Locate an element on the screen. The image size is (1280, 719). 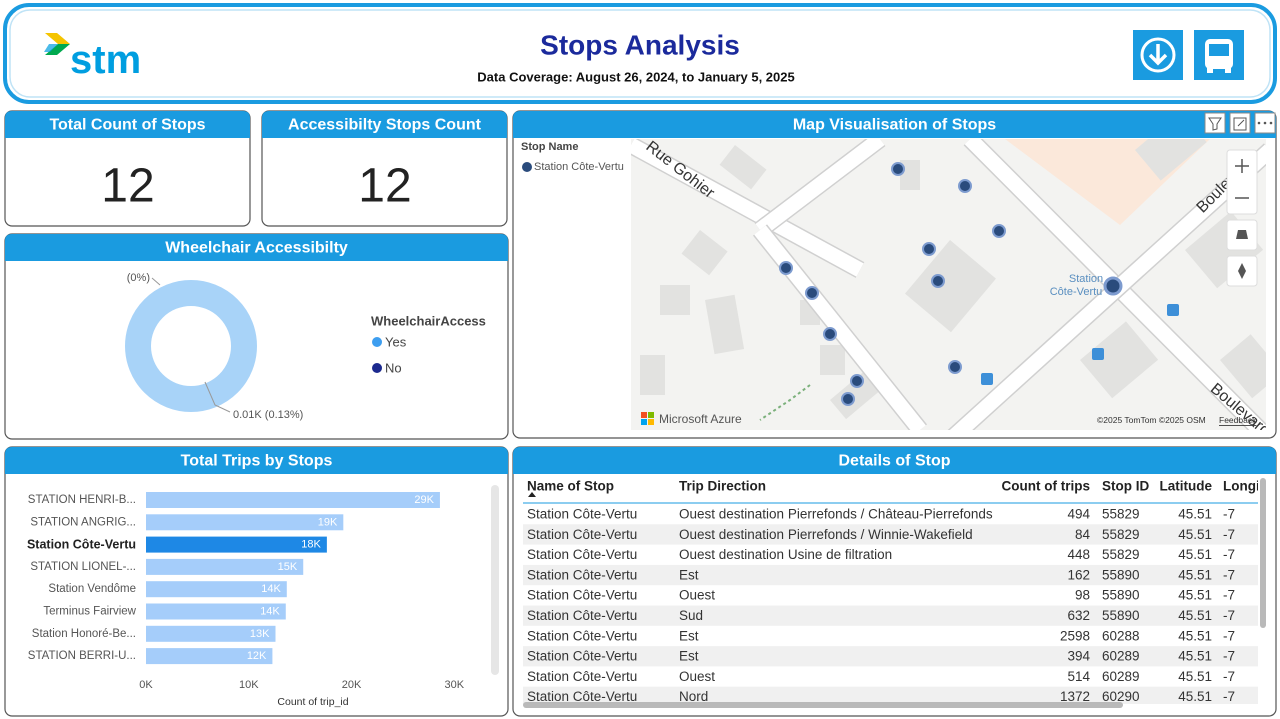
table-cell: 394 is located at coordinates (1078, 656).